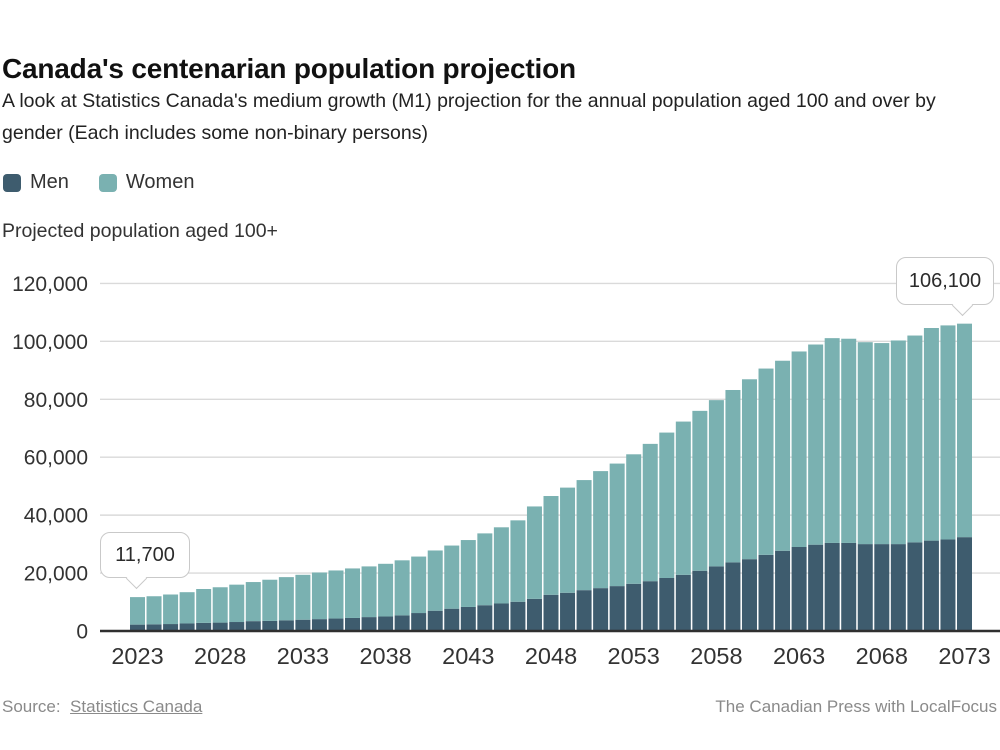 Image resolution: width=1000 pixels, height=750 pixels. I want to click on bar-segment-men-2031, so click(270, 625).